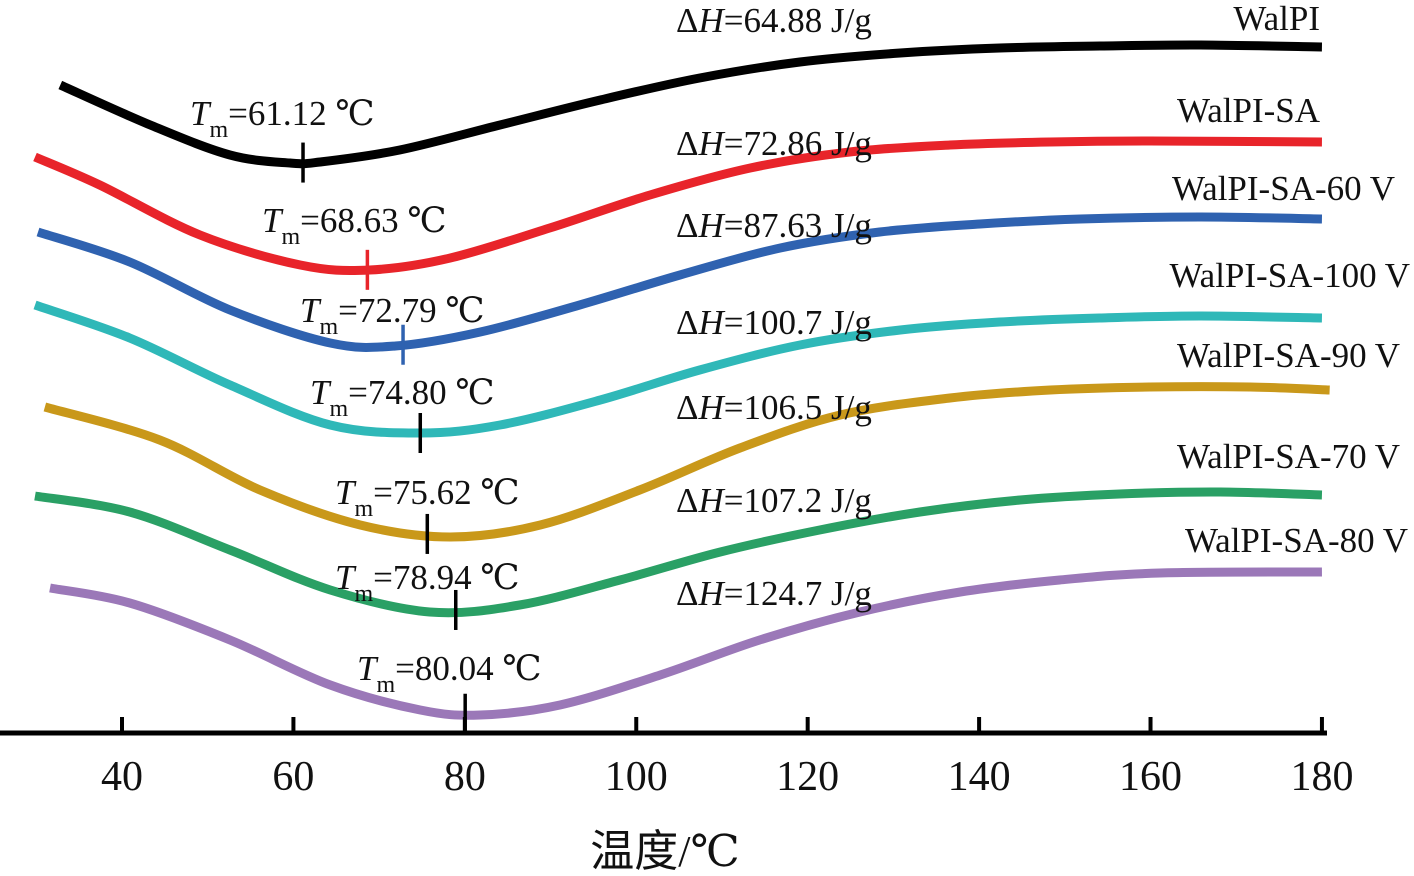 This screenshot has height=876, width=1414. What do you see at coordinates (293, 777) in the screenshot?
I see `x-tick-label: 60` at bounding box center [293, 777].